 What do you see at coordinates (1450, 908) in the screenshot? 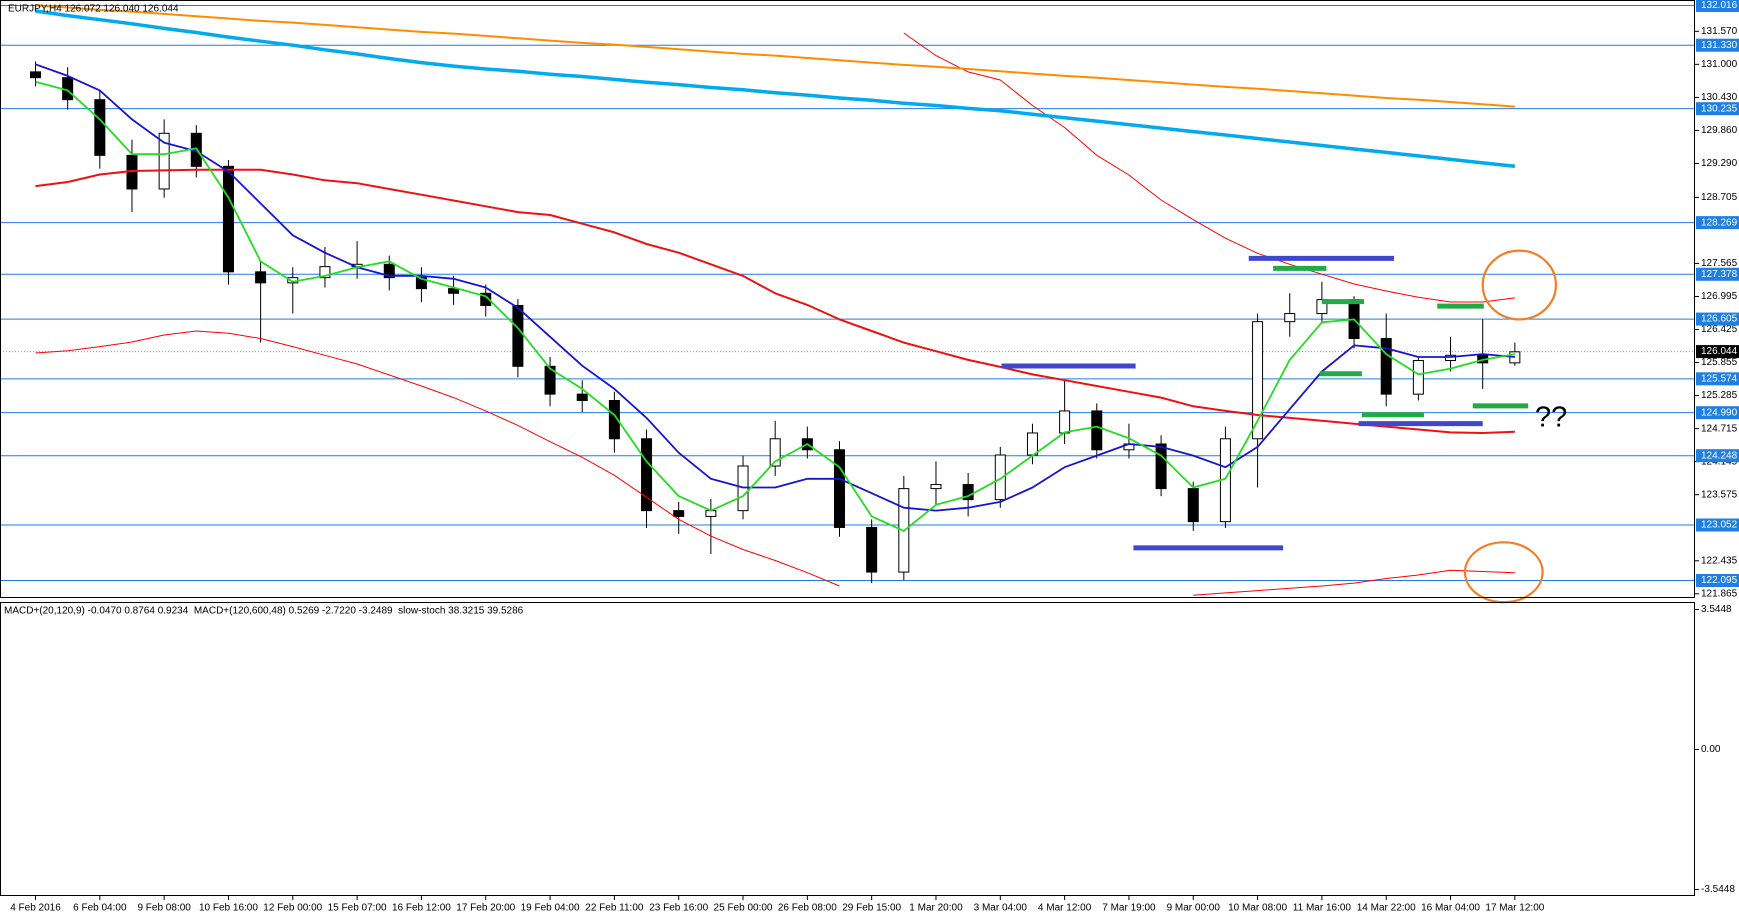
I see `x-tick-label: 16 Mar 04:00` at bounding box center [1450, 908].